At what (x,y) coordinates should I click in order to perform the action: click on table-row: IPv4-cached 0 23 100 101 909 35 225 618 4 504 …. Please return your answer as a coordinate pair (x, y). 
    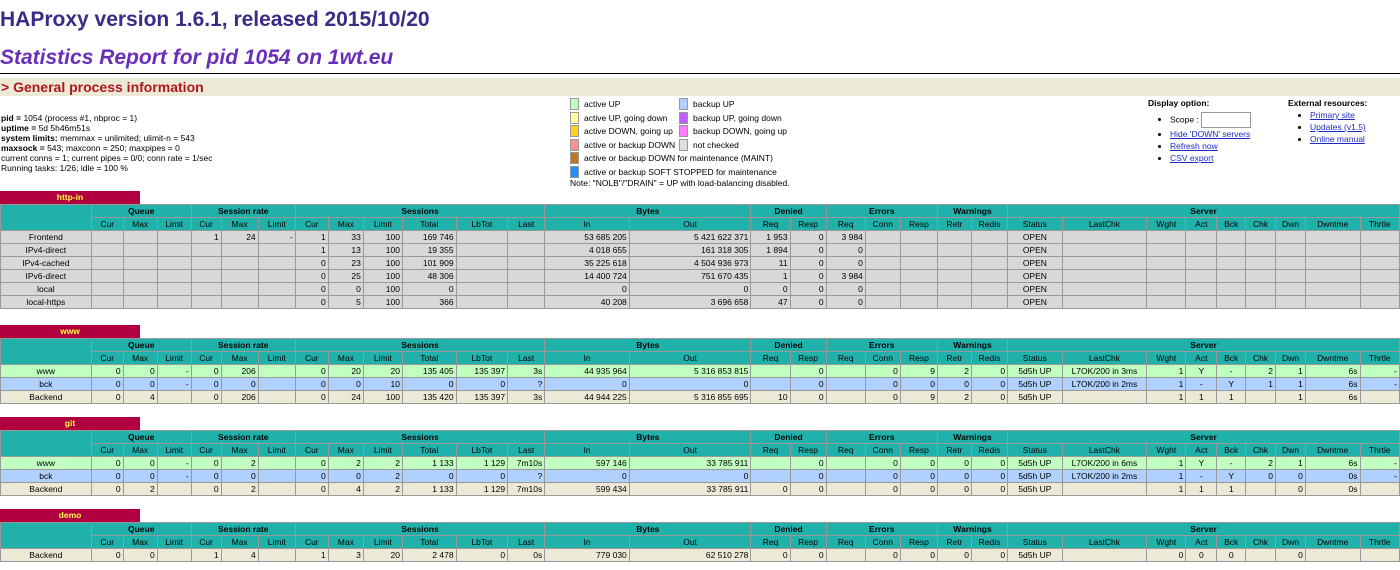
    Looking at the image, I should click on (700, 263).